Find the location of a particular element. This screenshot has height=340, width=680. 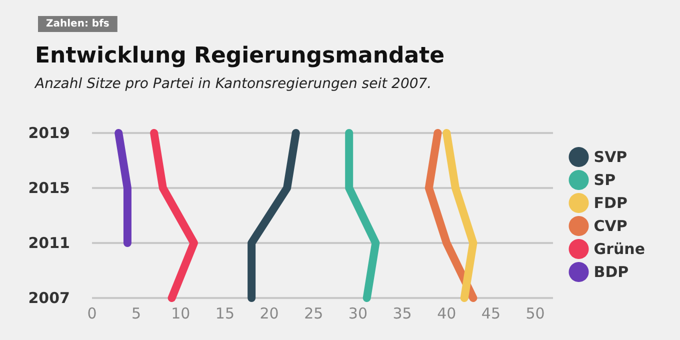

chart-title: Entwicklung Regierungsmandate is located at coordinates (240, 56).